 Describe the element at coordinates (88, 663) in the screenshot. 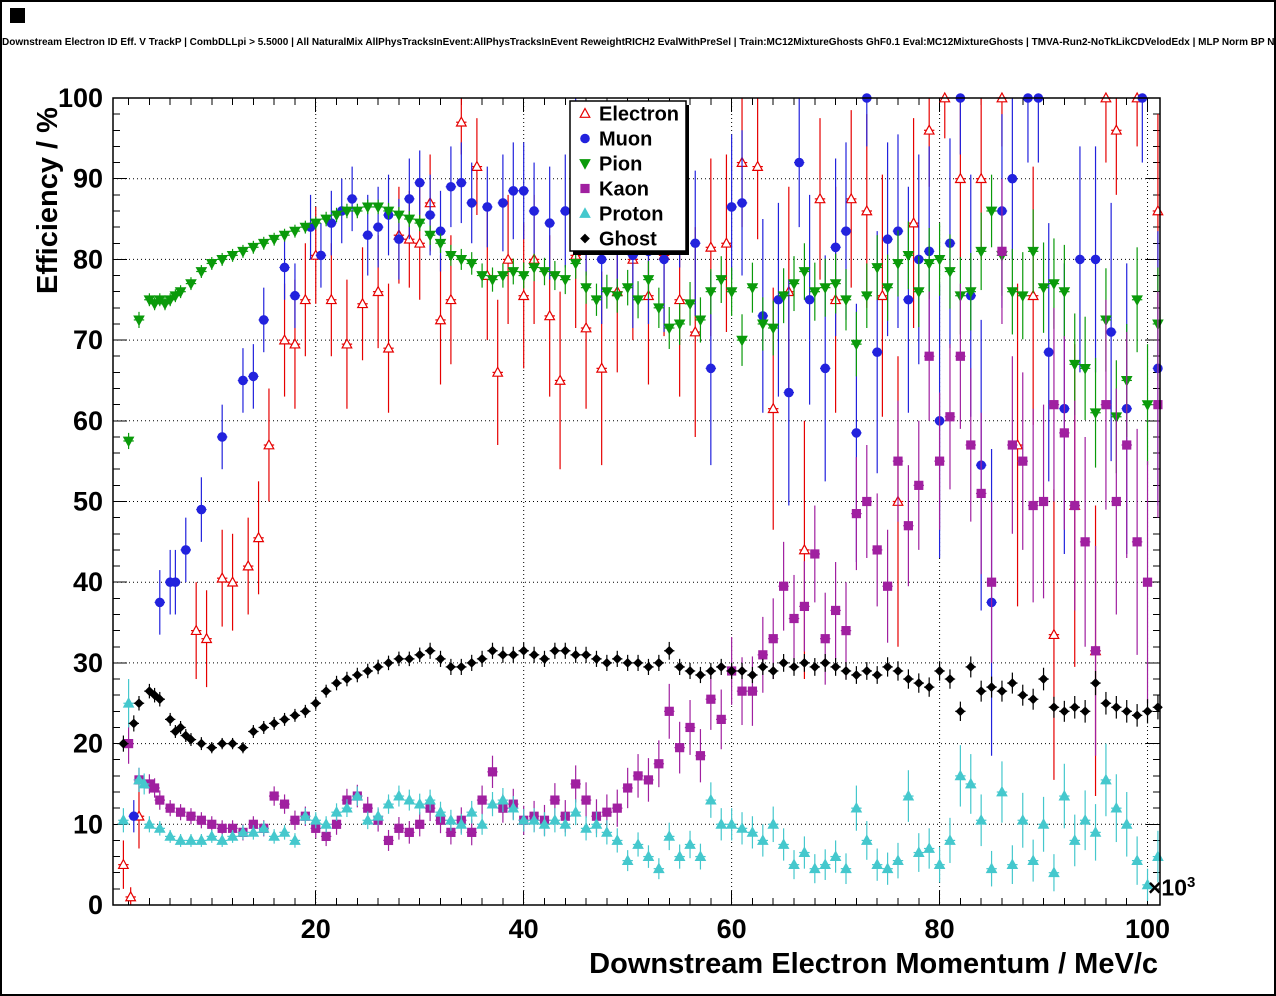

I see `svg-text: 30` at that location.